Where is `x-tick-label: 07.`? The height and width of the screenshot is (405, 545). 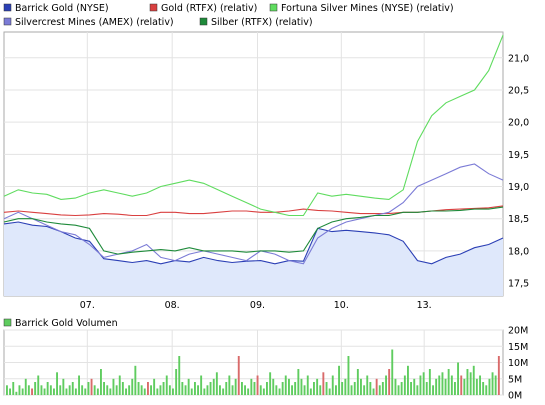 x-tick-label: 07. is located at coordinates (87, 305).